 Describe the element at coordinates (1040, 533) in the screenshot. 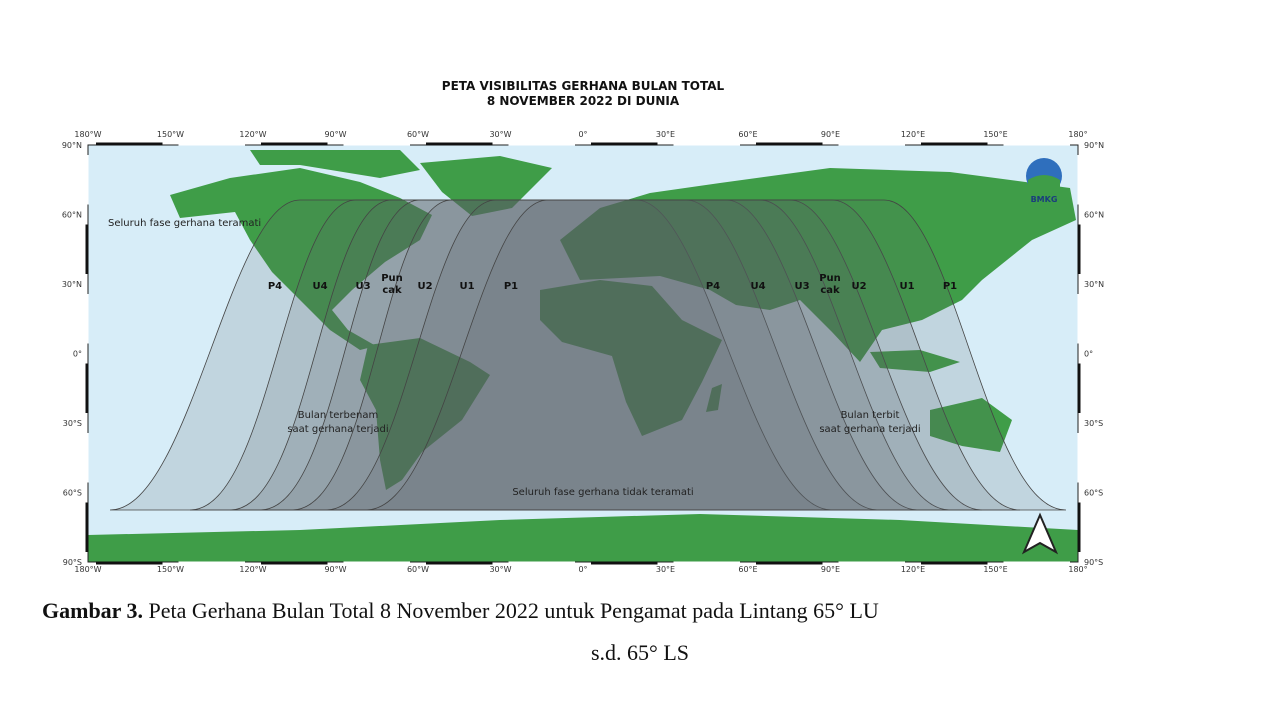

I see `north-arrow` at that location.